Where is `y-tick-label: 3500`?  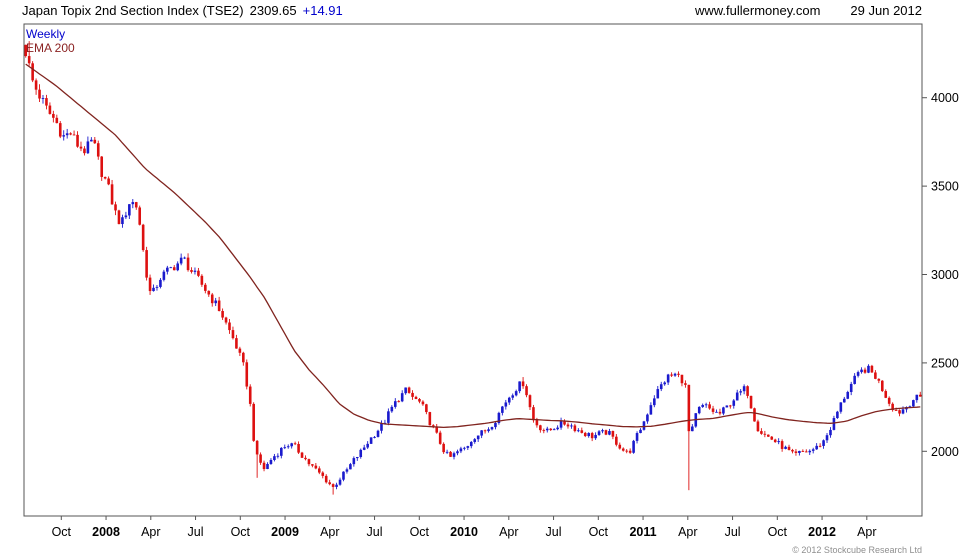
y-tick-label: 3500 is located at coordinates (945, 187).